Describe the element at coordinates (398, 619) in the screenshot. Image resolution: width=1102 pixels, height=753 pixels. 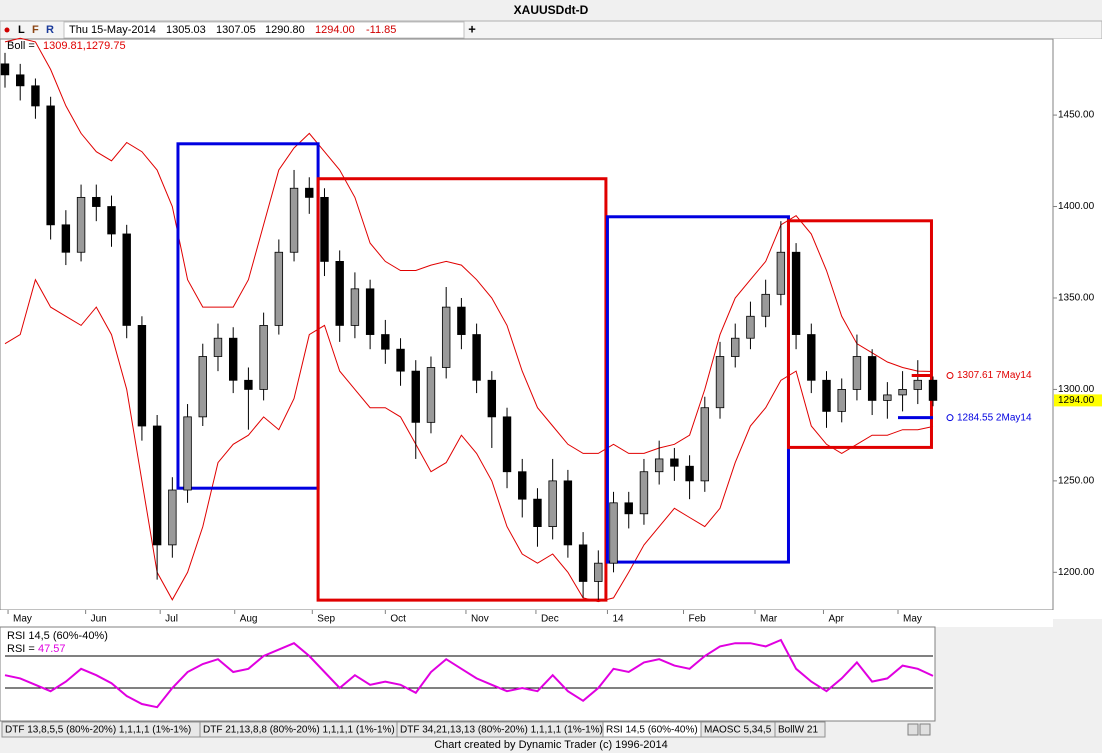
I see `x-tick-label: Oct` at that location.